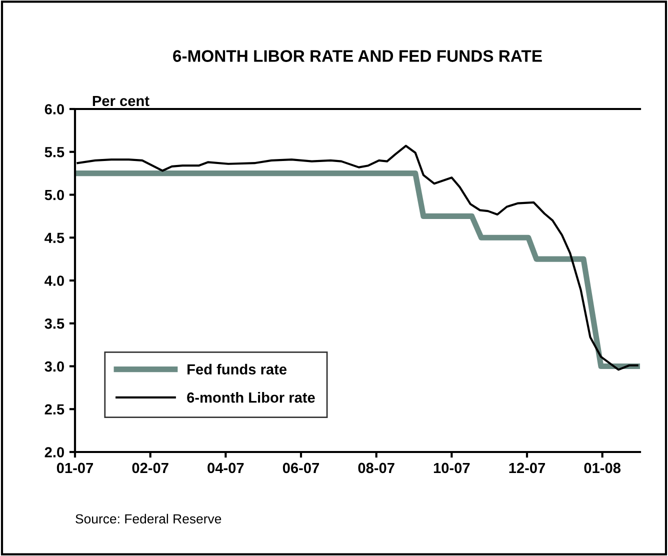 Image resolution: width=668 pixels, height=556 pixels. I want to click on chart-title: 6-MONTH LIBOR RATE AND FED FUNDS RATE, so click(357, 56).